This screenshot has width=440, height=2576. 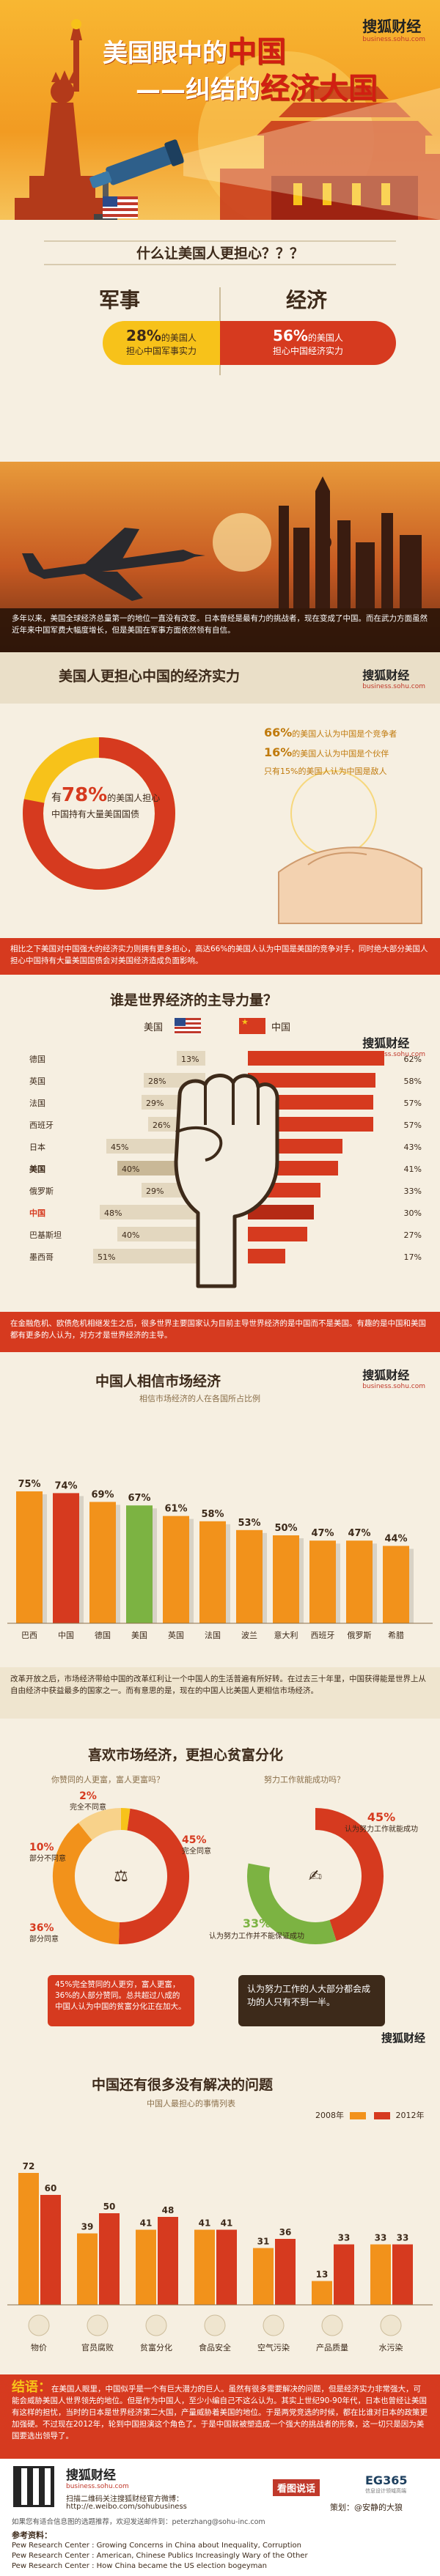 I want to click on problem-value-label: 41, so click(x=146, y=2223).